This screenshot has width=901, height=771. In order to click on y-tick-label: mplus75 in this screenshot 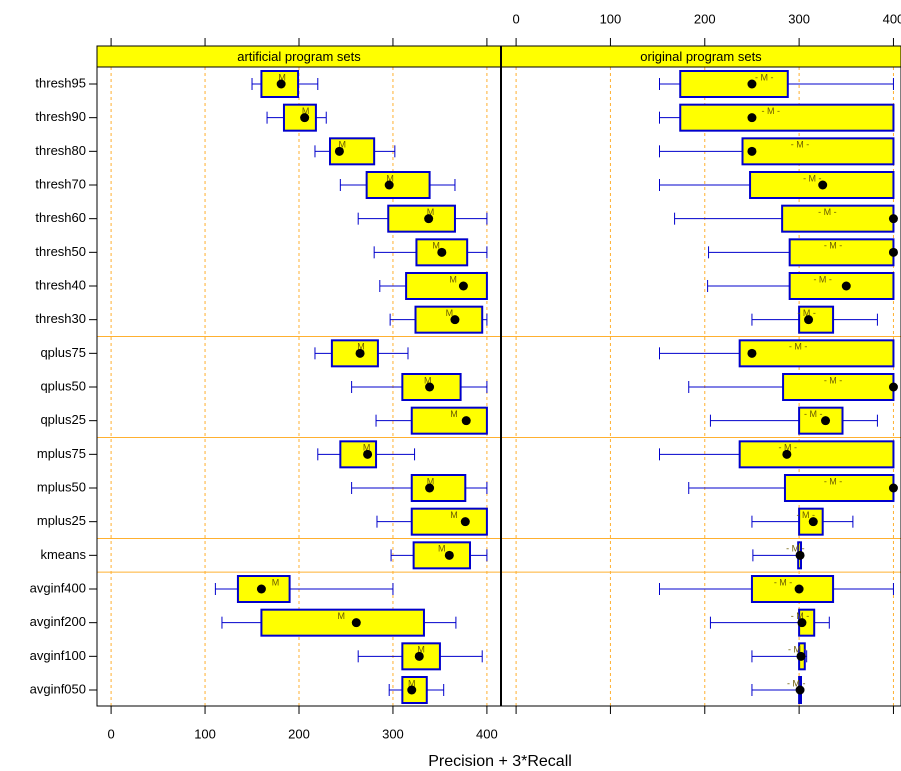, I will do `click(61, 453)`.